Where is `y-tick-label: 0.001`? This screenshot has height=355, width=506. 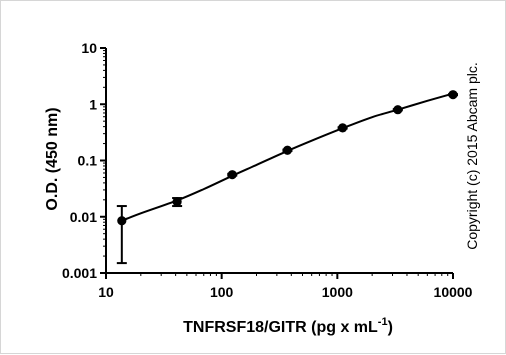
y-tick-label: 0.001 is located at coordinates (79, 273).